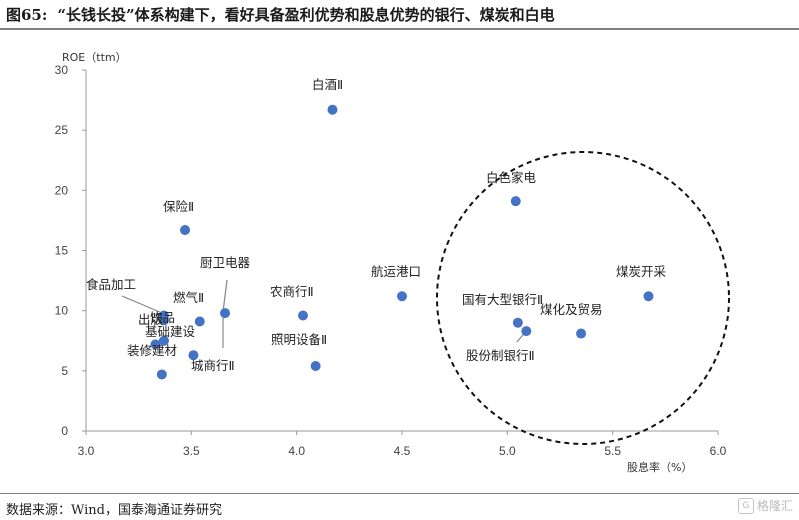 The image size is (799, 520). Describe the element at coordinates (62, 70) in the screenshot. I see `y-tick-label: 30` at that location.